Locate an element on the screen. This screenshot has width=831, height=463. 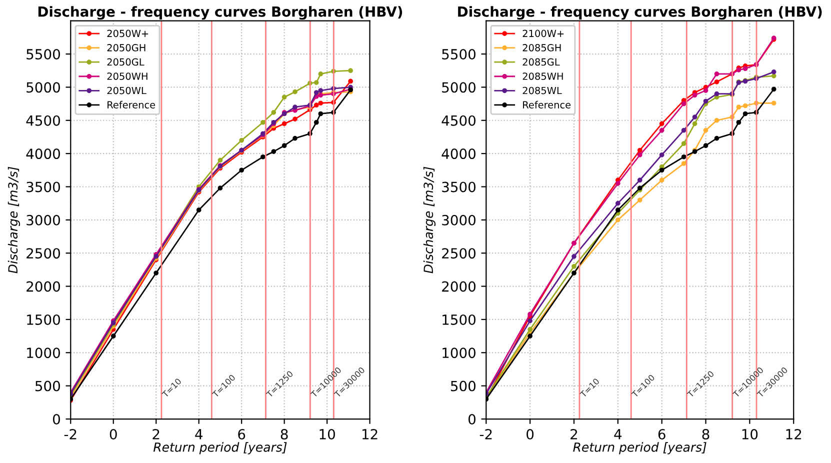
legend-label: 2085GL is located at coordinates (541, 62).